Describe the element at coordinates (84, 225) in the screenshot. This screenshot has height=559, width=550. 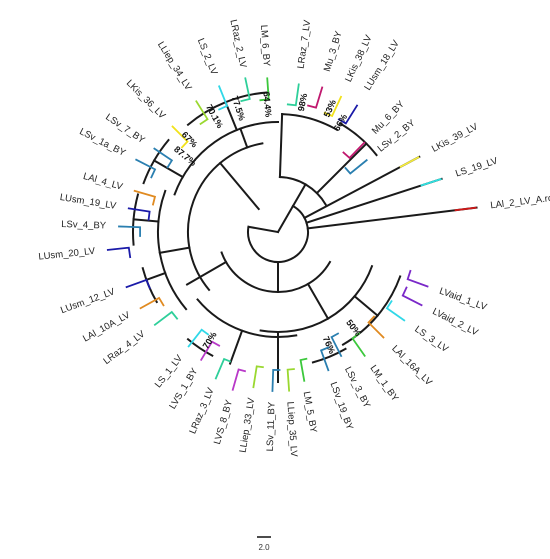
I see `leaf-label: LSv_4_BY` at that location.